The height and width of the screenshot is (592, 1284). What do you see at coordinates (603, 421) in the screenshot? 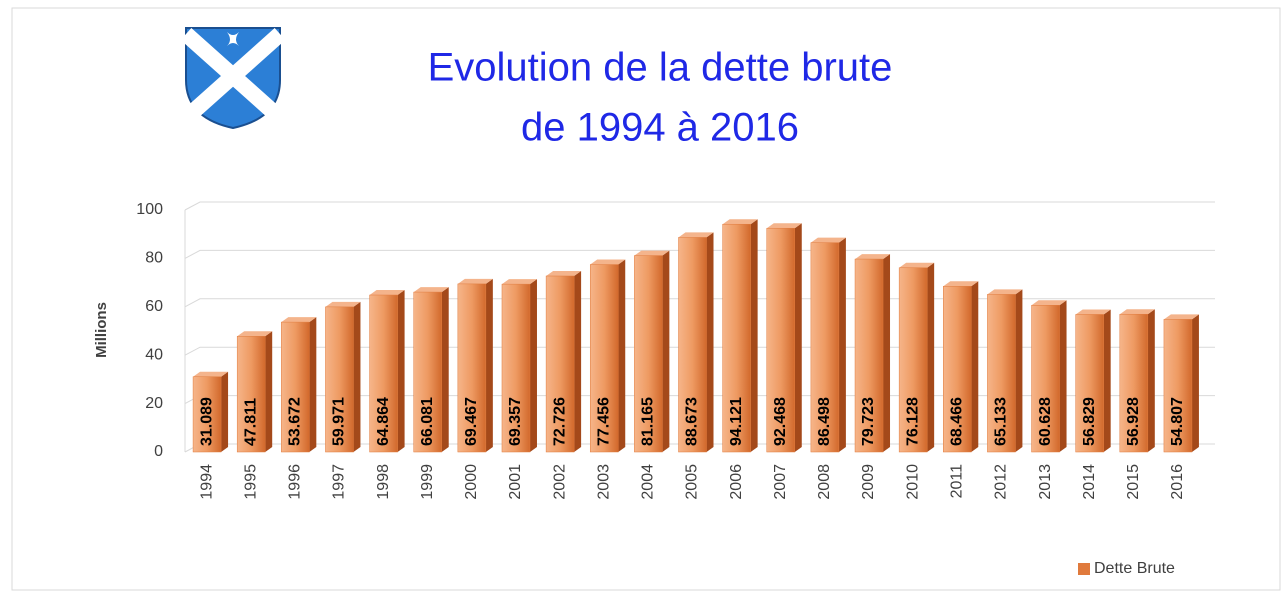
I see `data-label: 77.456` at bounding box center [603, 421].